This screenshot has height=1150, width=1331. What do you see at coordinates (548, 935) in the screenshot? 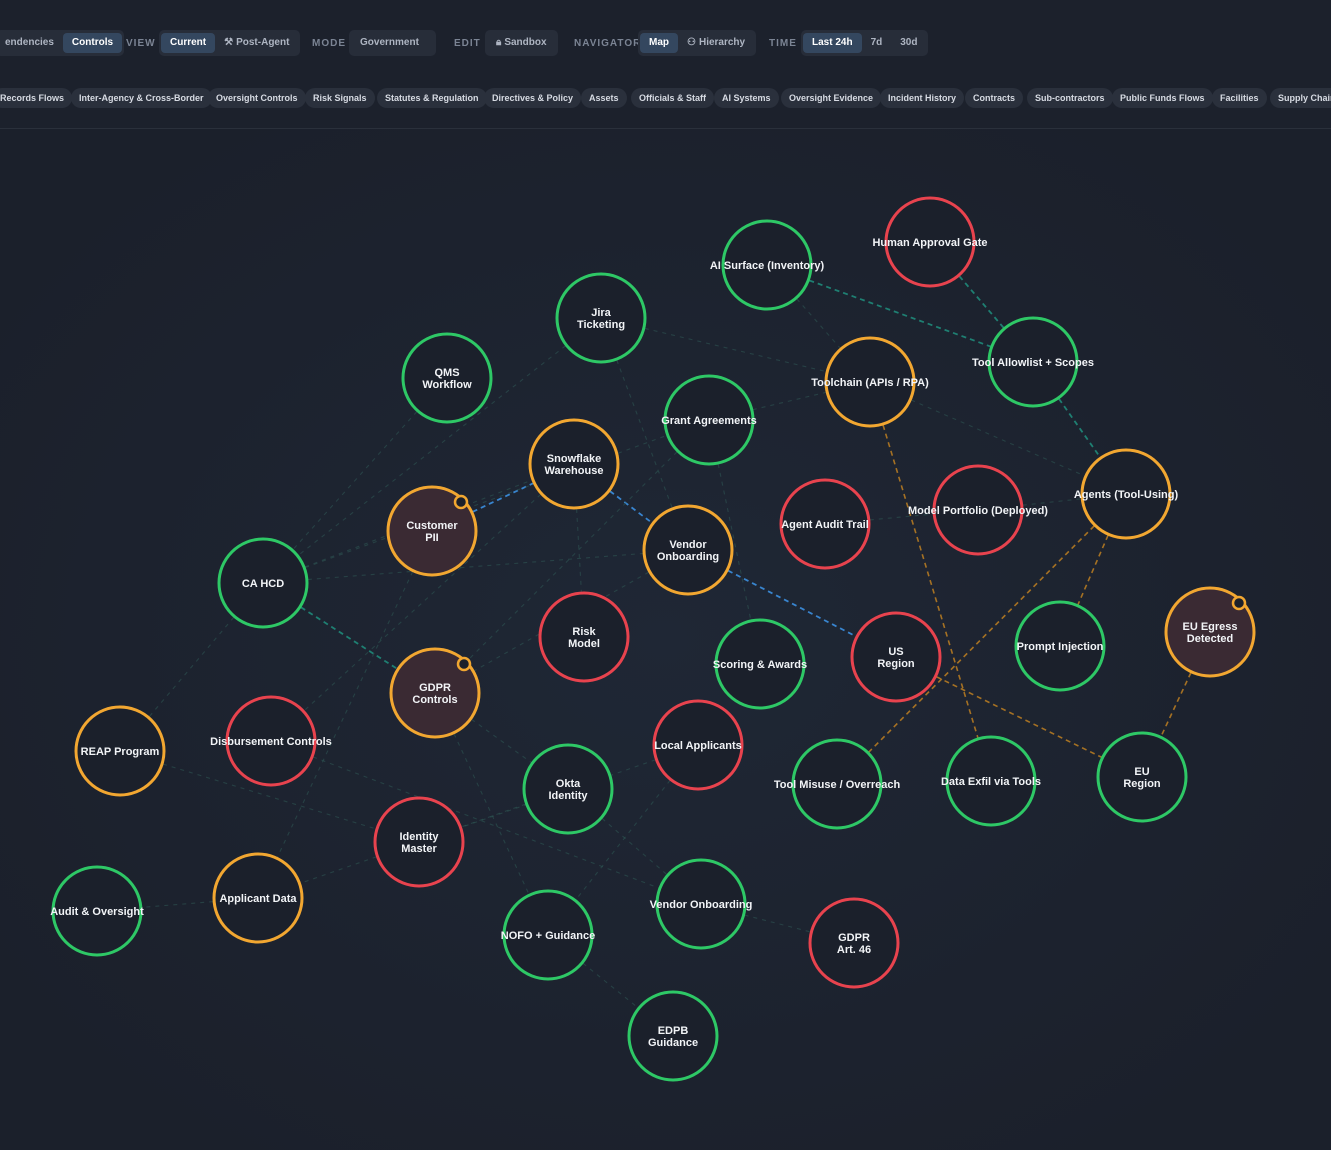
I see `node-nofo: NOFO + Guidance` at bounding box center [548, 935].